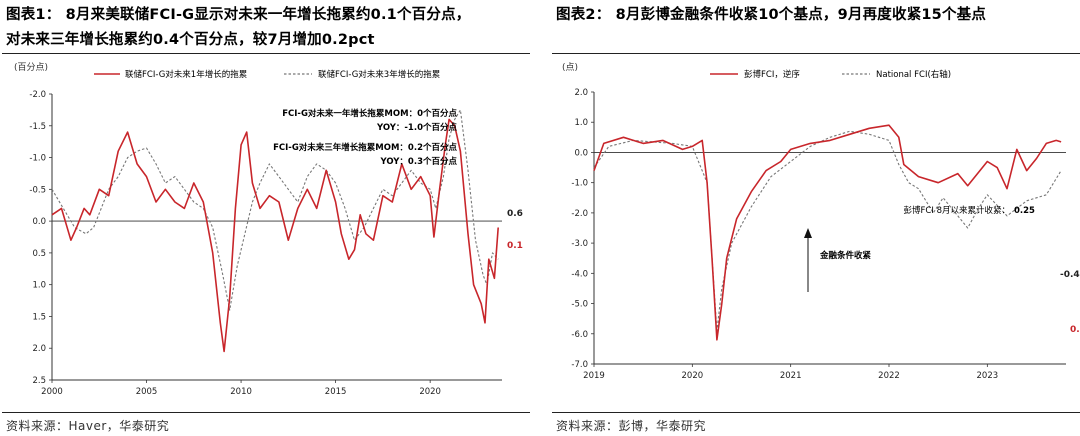 The height and width of the screenshot is (436, 1080). What do you see at coordinates (579, 305) in the screenshot?
I see `y-tick-label: -5.0` at bounding box center [579, 305].